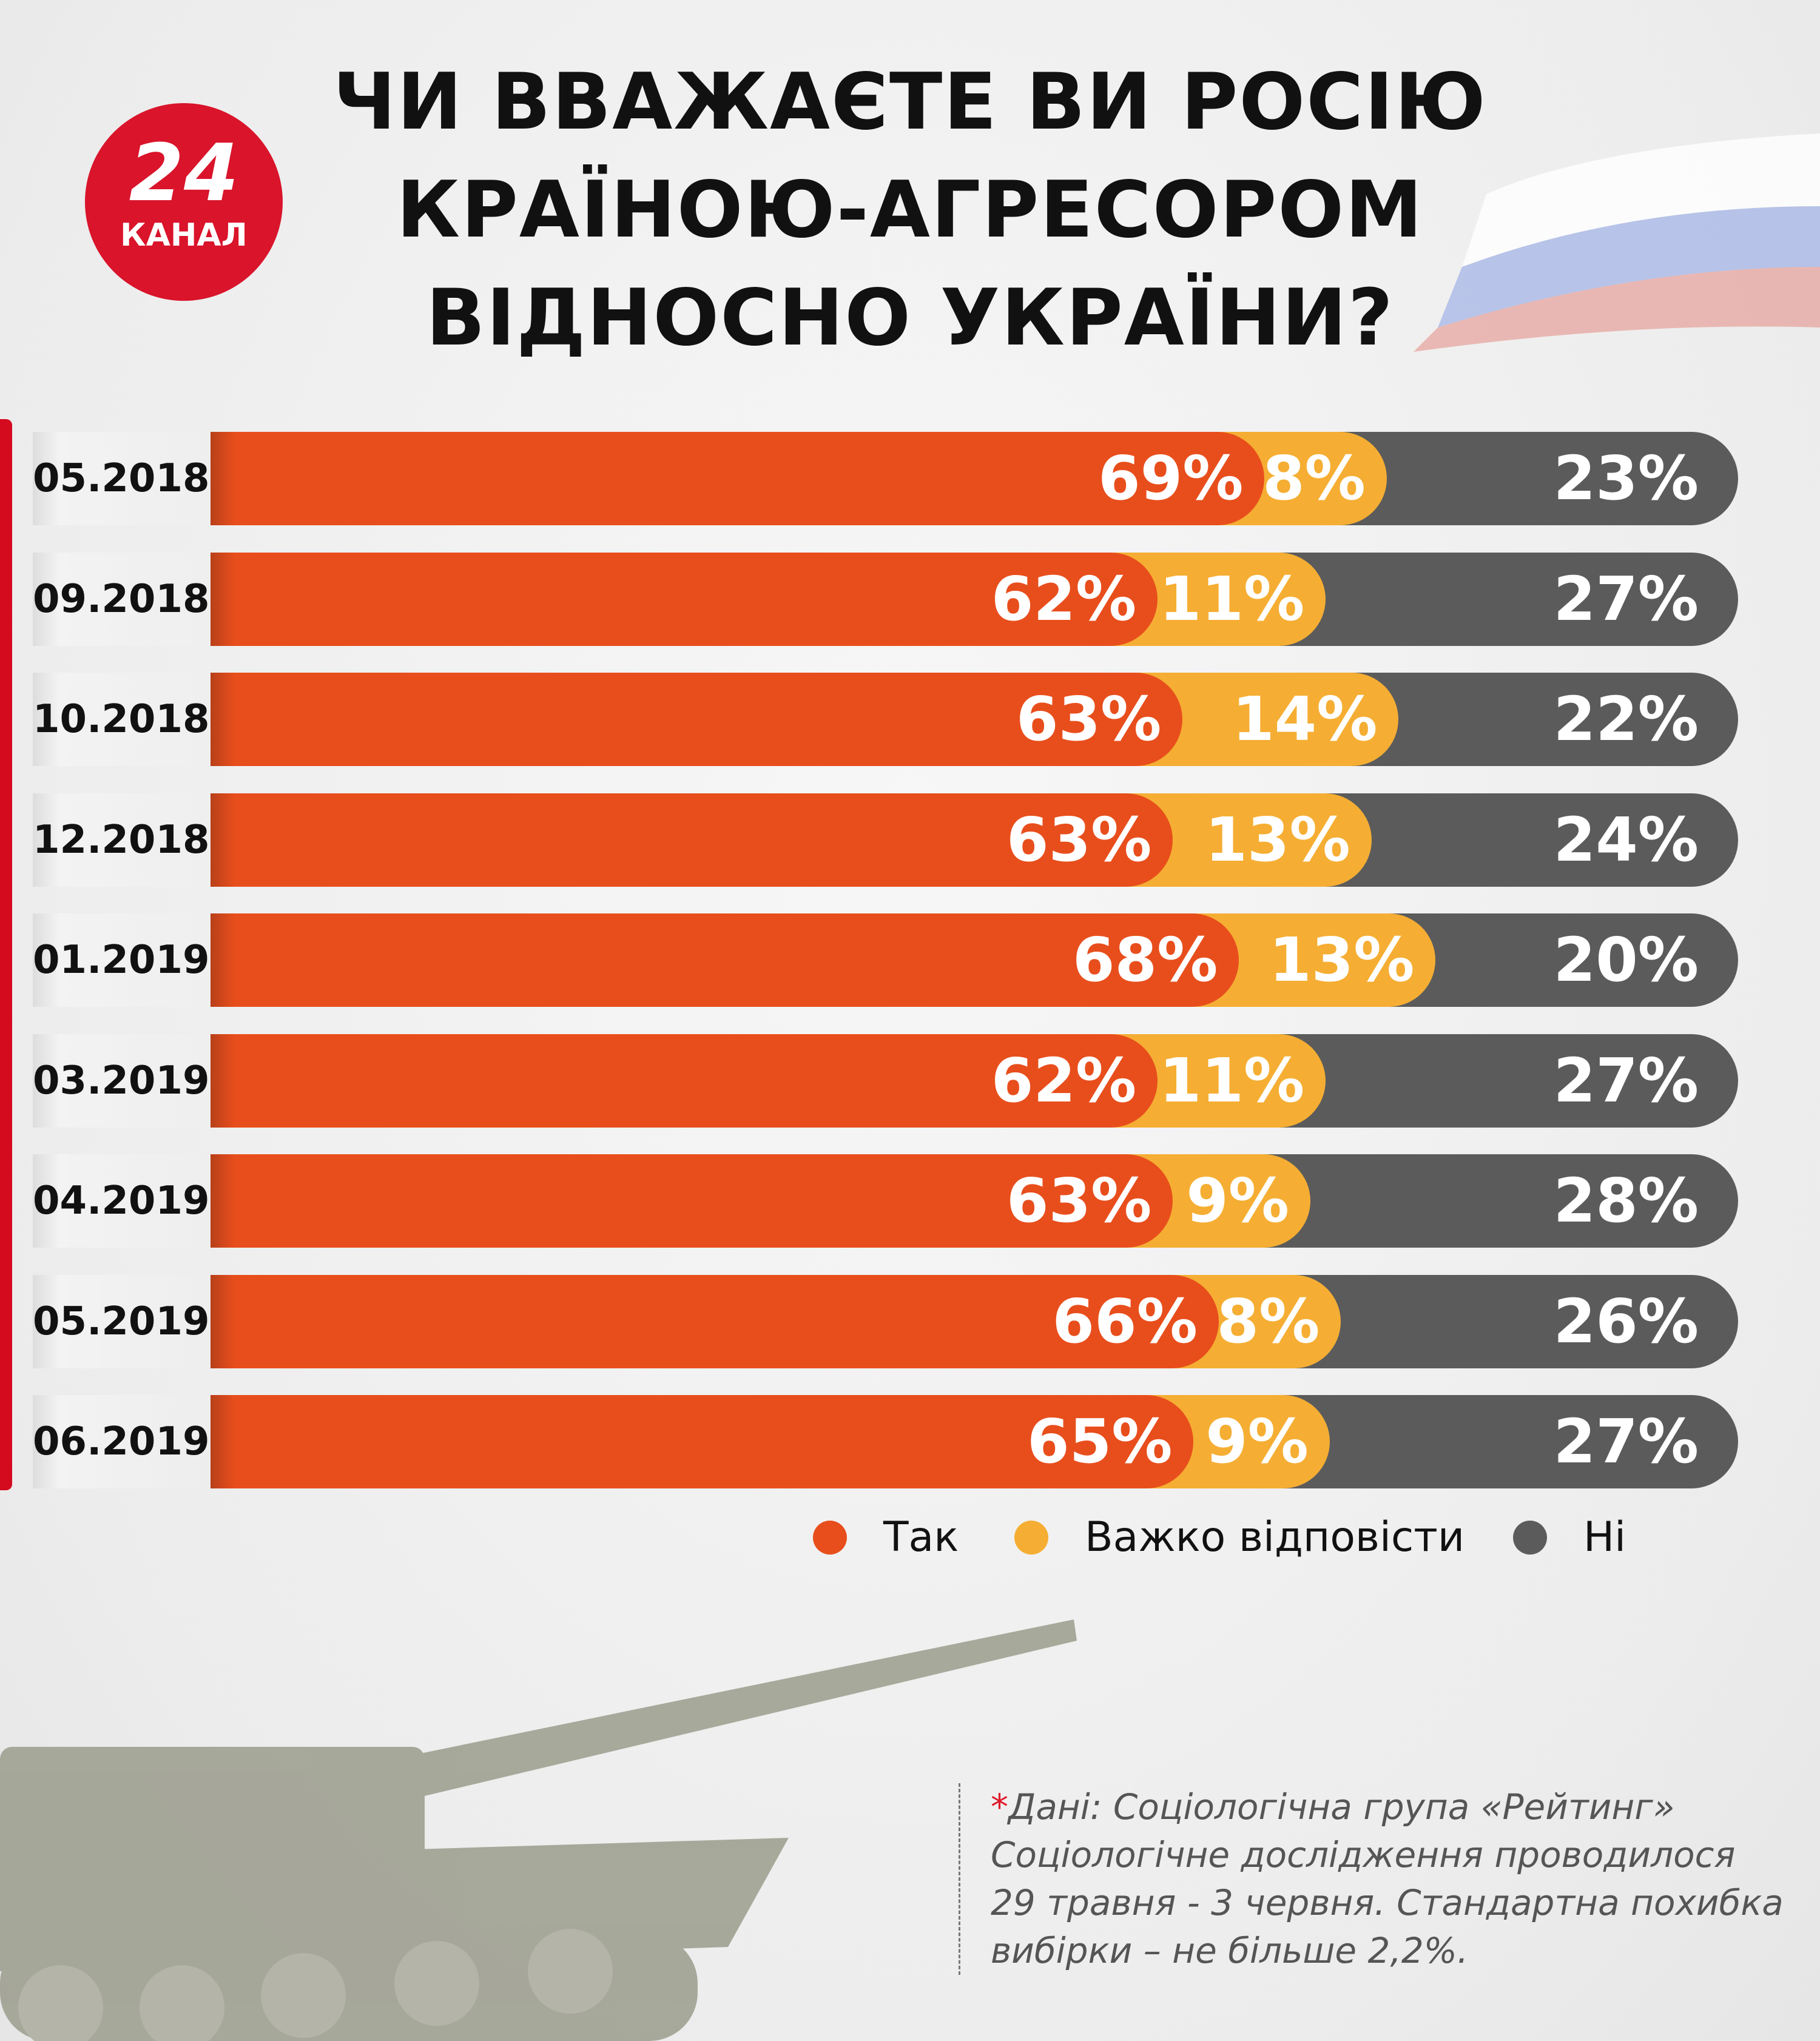  I want to click on legend-label-yes: Так, so click(921, 1537).